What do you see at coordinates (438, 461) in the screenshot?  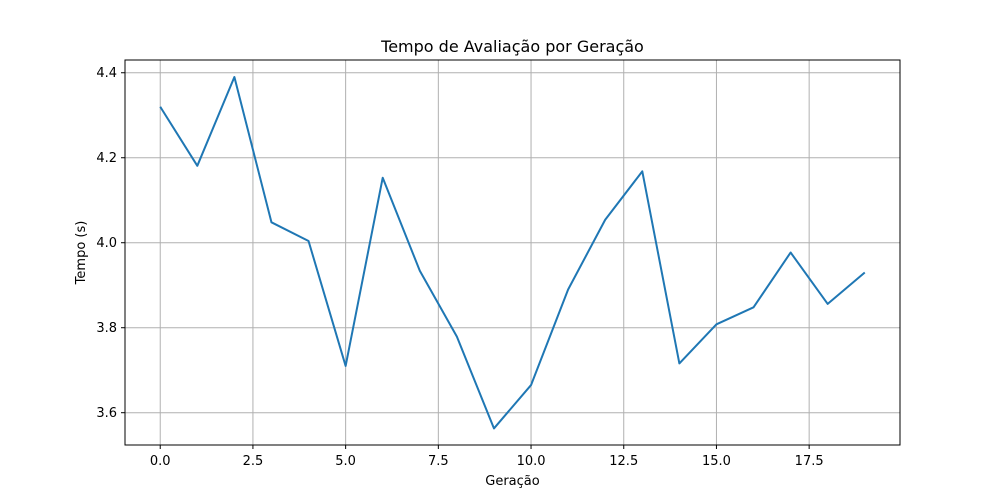 I see `x-tick-label: 7.5` at bounding box center [438, 461].